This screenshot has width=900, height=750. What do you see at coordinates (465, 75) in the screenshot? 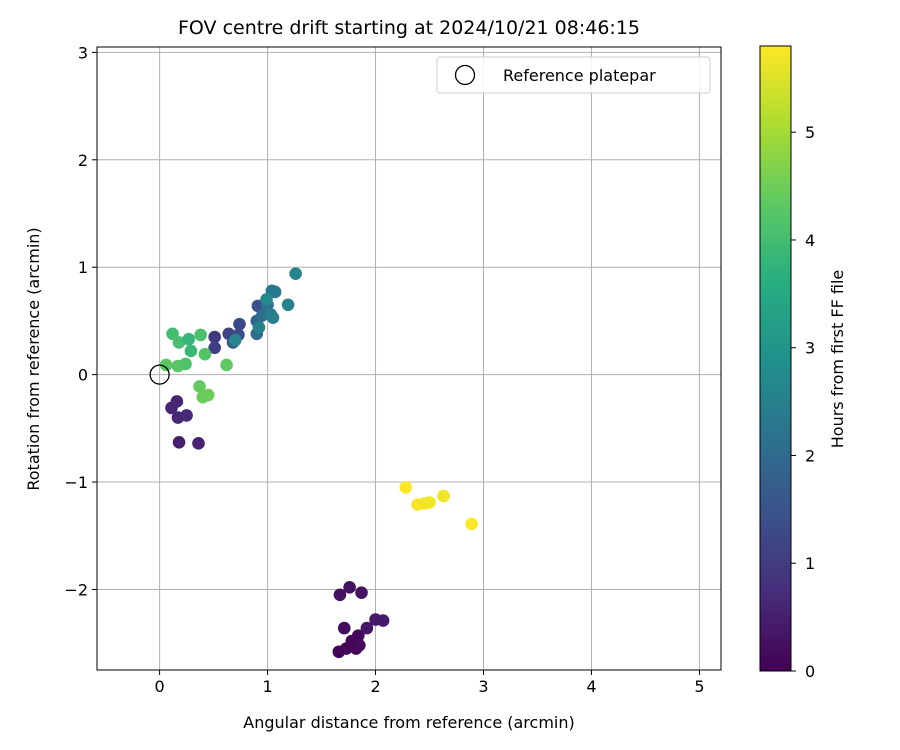
I see `legend-marker-open-circle` at bounding box center [465, 75].